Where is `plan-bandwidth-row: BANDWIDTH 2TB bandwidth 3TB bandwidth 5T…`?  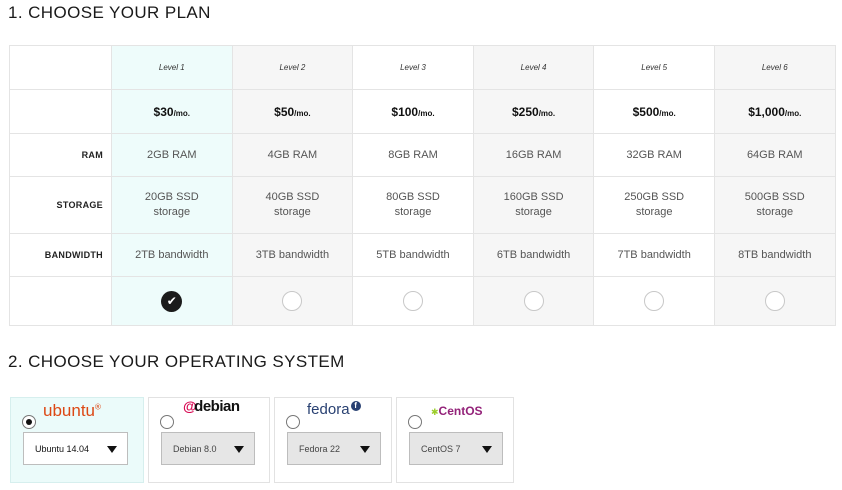 plan-bandwidth-row: BANDWIDTH 2TB bandwidth 3TB bandwidth 5T… is located at coordinates (422, 255).